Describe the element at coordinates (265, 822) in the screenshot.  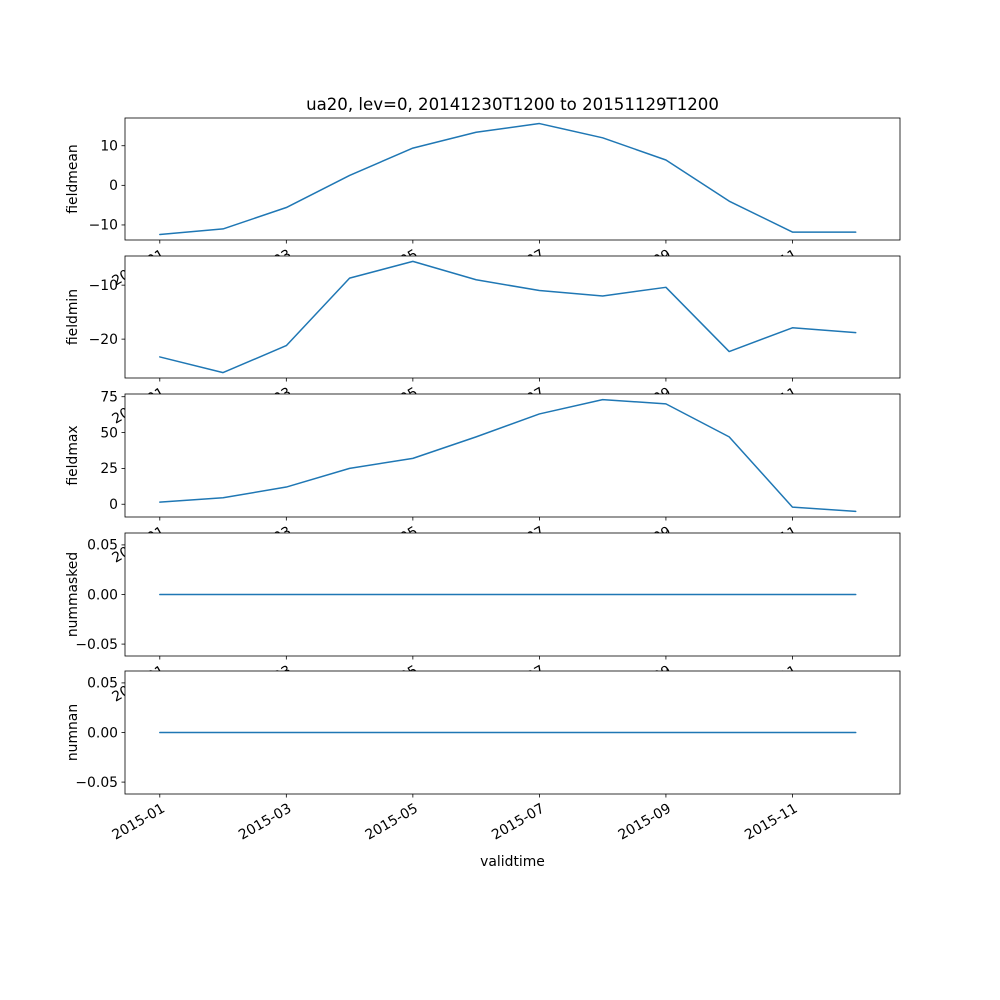
I see `x-tick-label: 2015-03` at that location.